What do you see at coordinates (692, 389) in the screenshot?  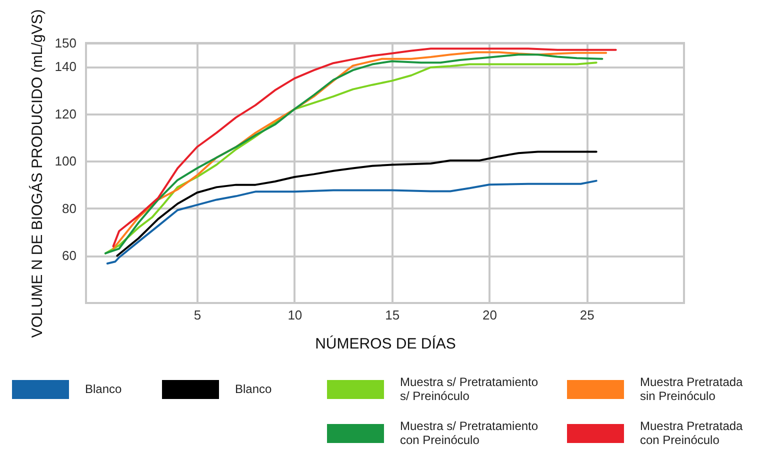 I see `legend-label: Muestra Pretratada sin Preinóculo` at bounding box center [692, 389].